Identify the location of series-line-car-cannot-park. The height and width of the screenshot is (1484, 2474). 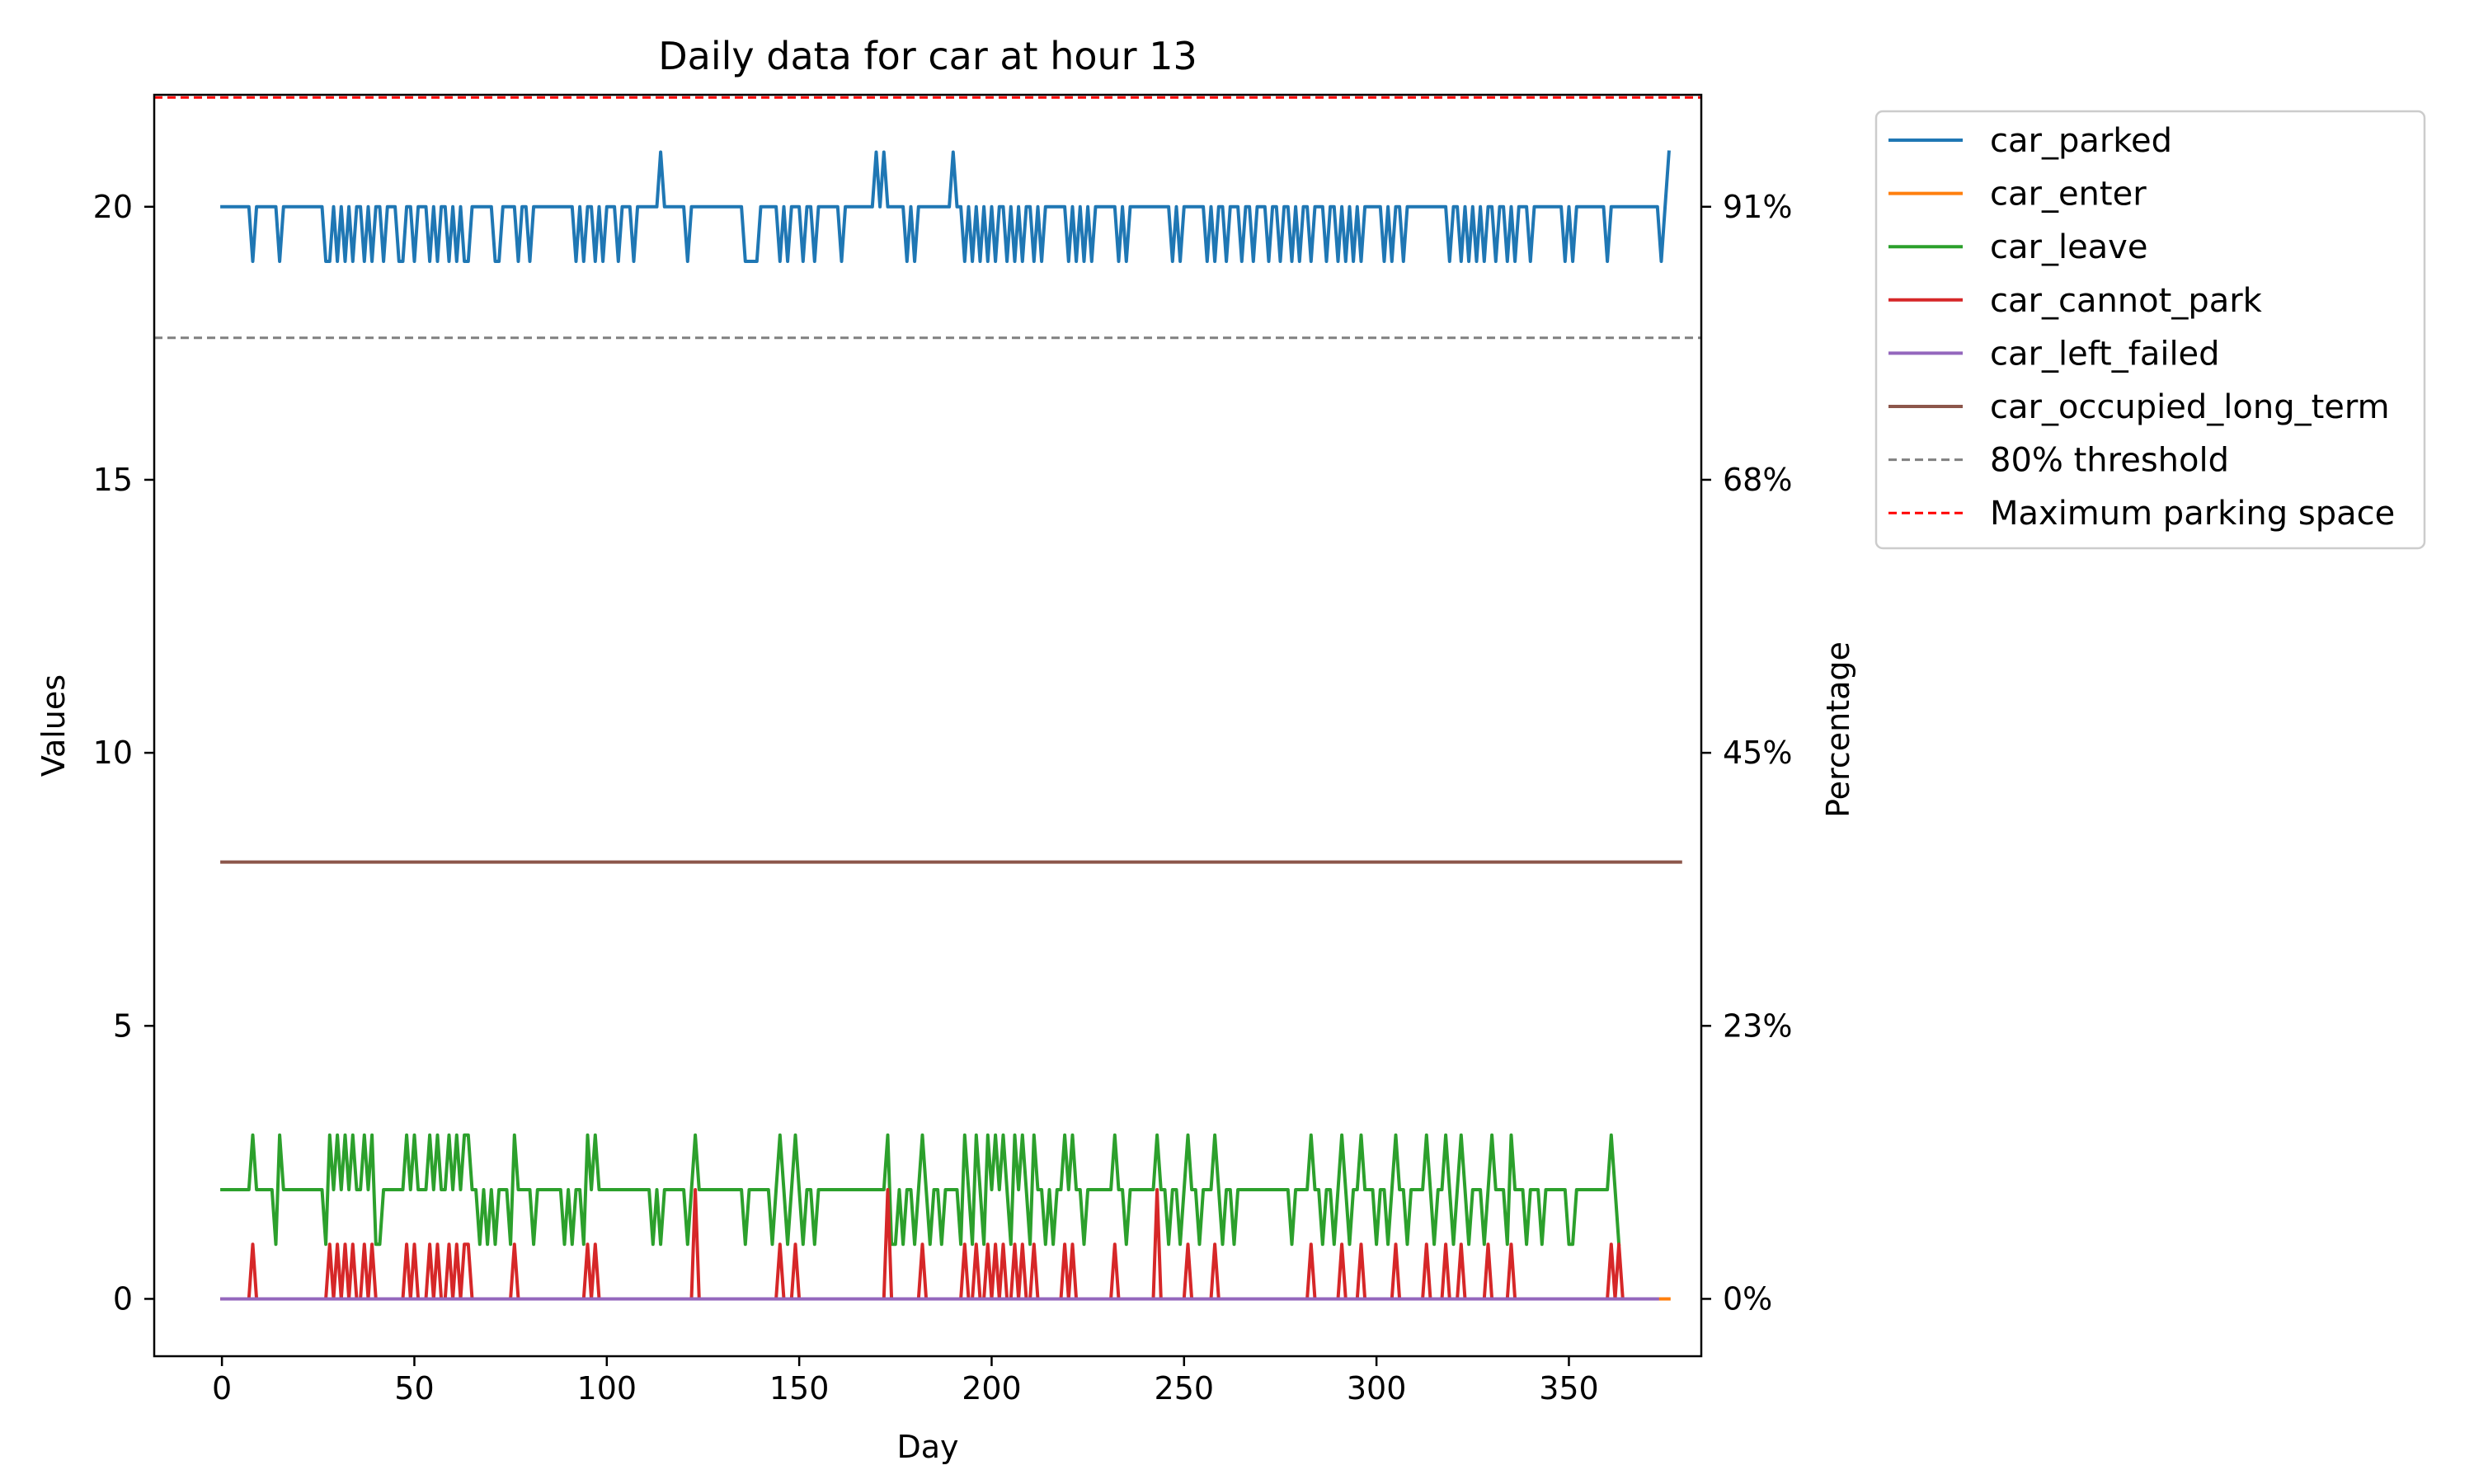
(924, 1244).